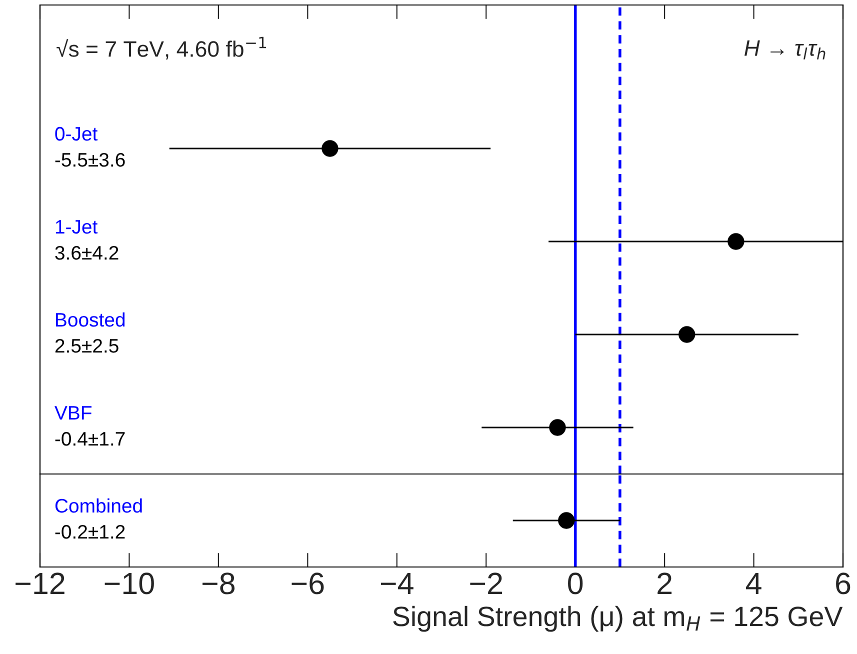 The width and height of the screenshot is (857, 654). What do you see at coordinates (86, 253) in the screenshot?
I see `annotation: 3.6±4.2` at bounding box center [86, 253].